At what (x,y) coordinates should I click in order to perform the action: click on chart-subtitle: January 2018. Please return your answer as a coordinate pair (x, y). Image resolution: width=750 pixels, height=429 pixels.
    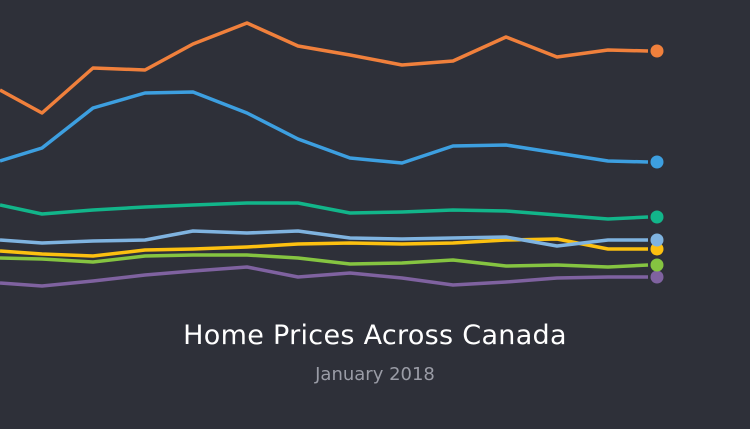
    Looking at the image, I should click on (375, 374).